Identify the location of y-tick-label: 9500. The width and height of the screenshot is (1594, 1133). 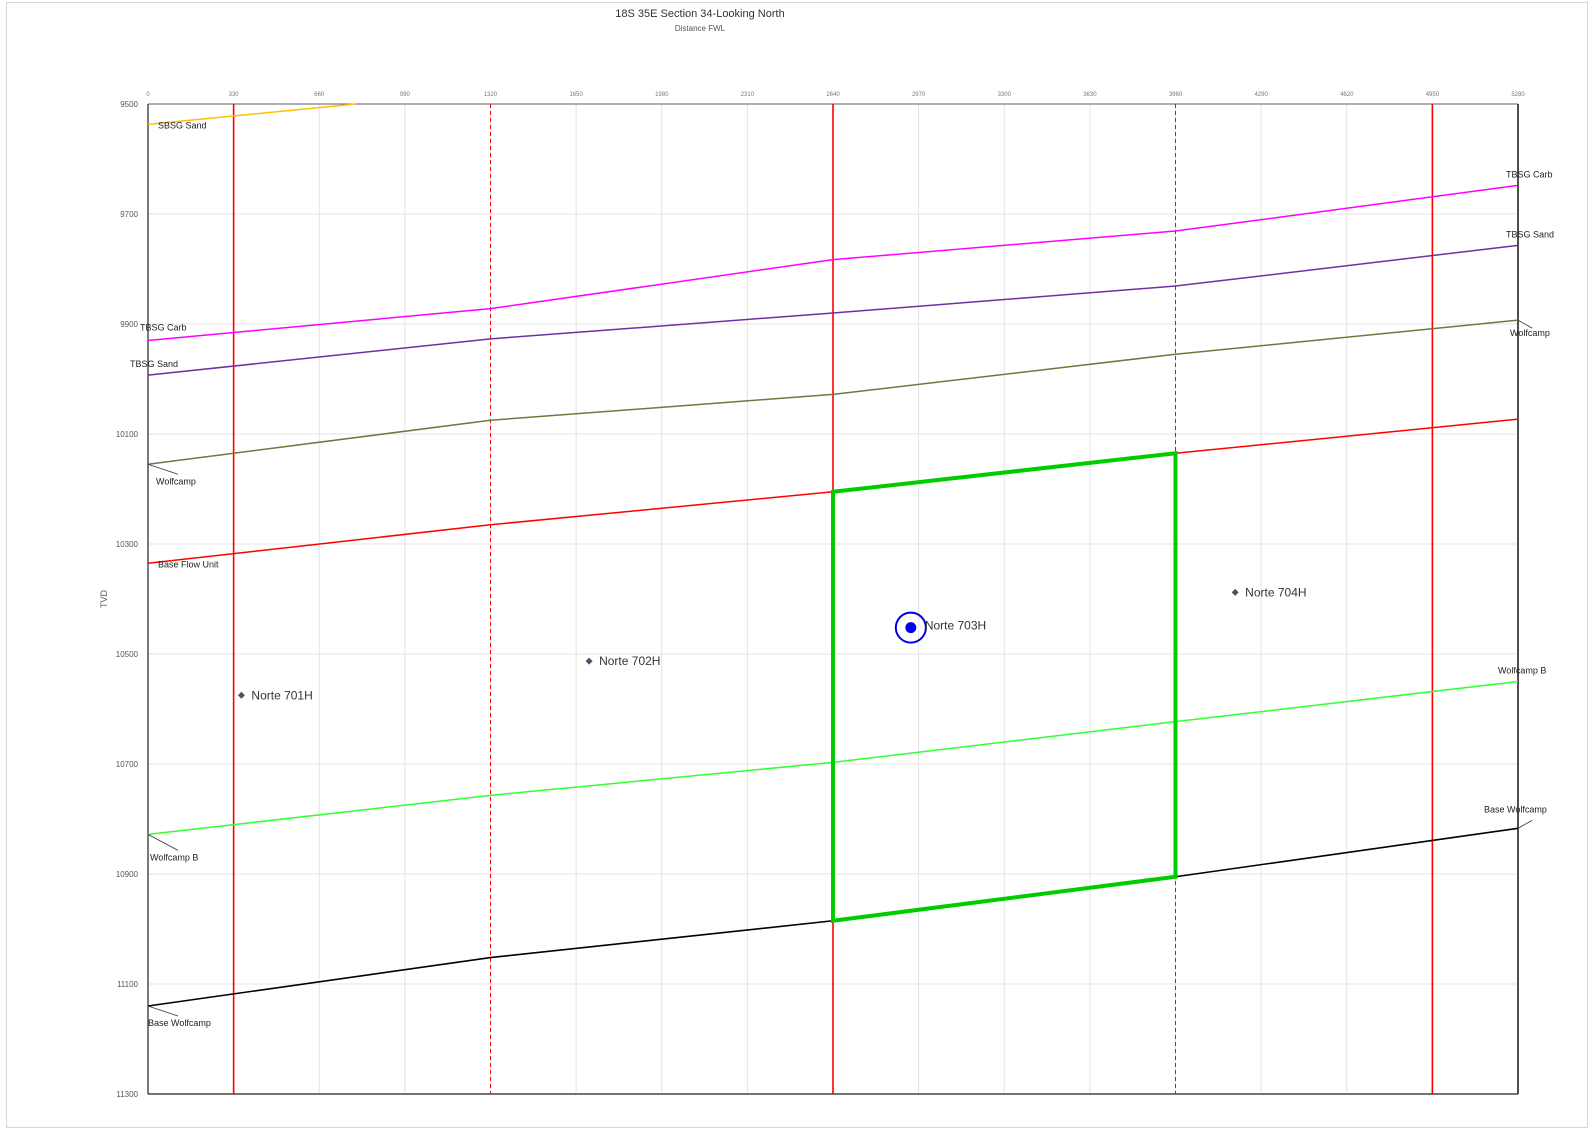
(129, 104).